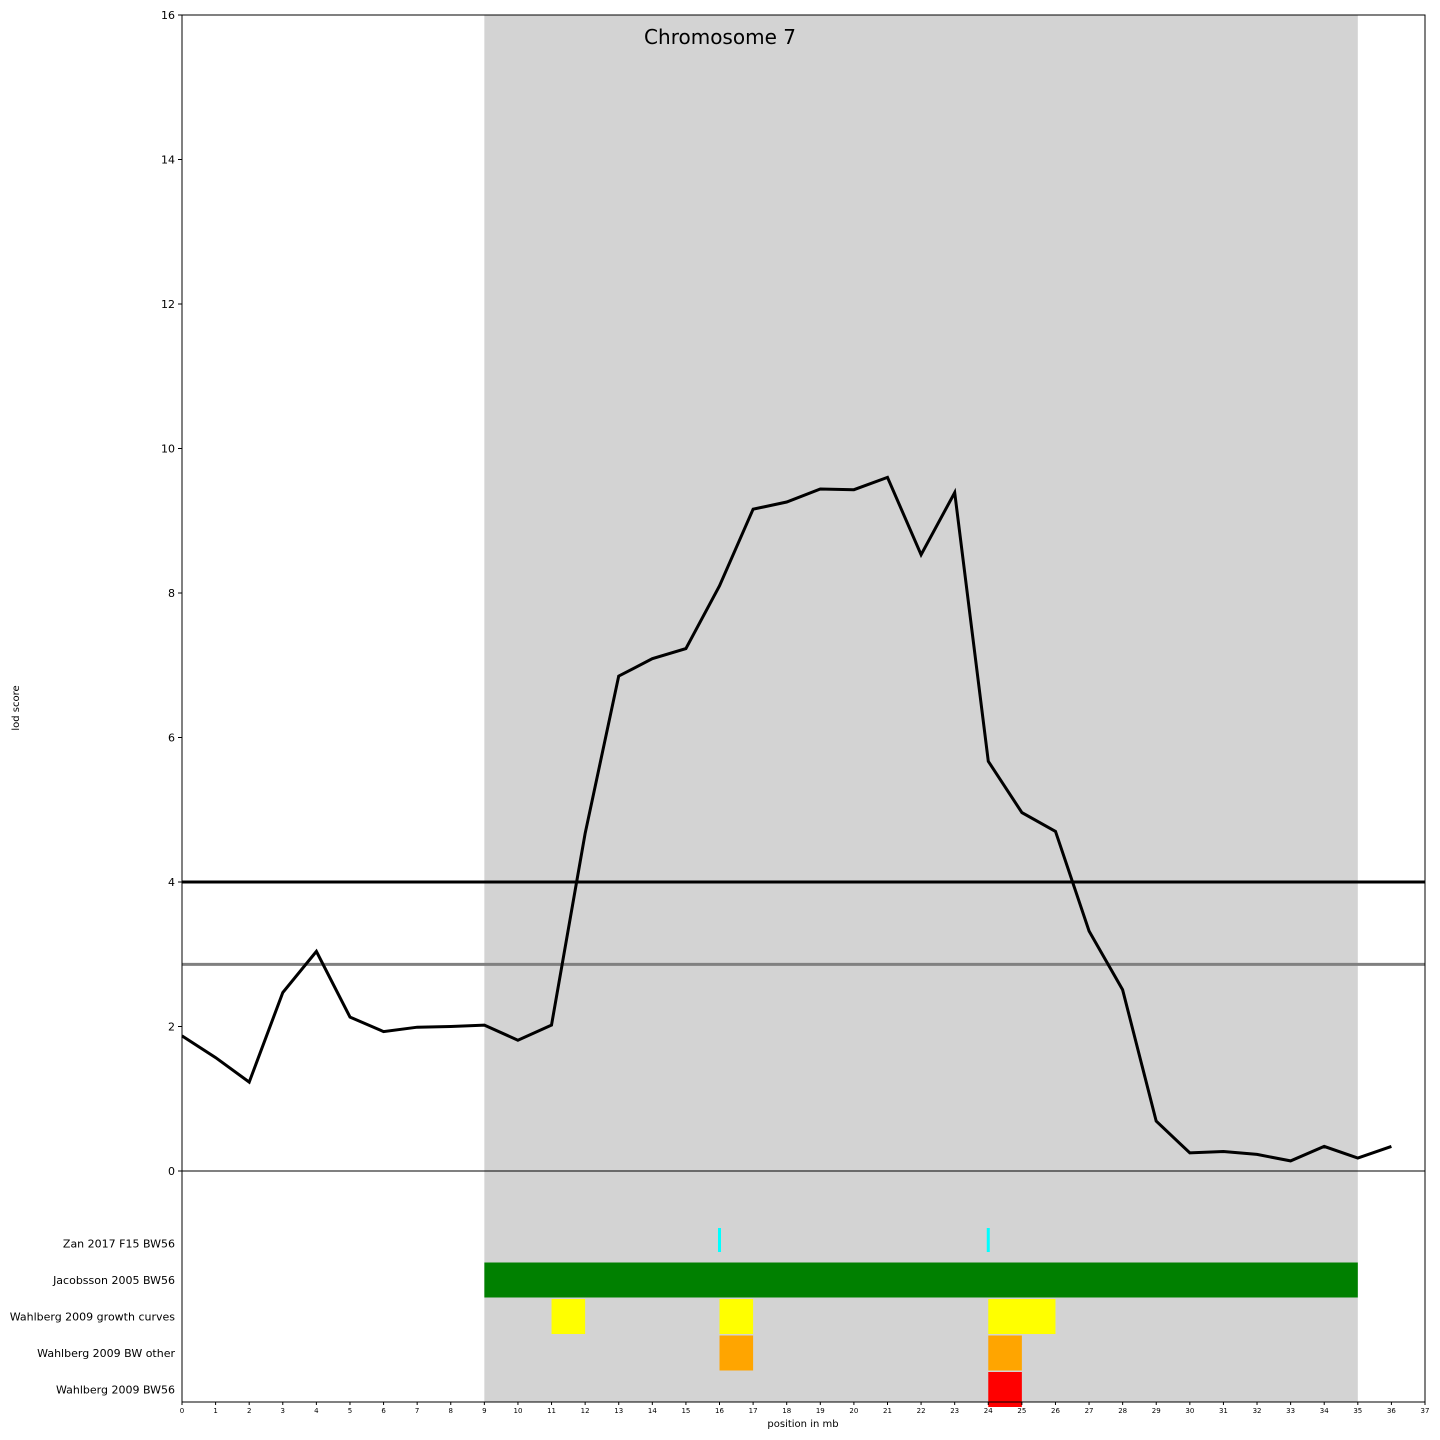 Image resolution: width=1440 pixels, height=1440 pixels. Describe the element at coordinates (16, 707) in the screenshot. I see `y-axis-label: lod score` at that location.